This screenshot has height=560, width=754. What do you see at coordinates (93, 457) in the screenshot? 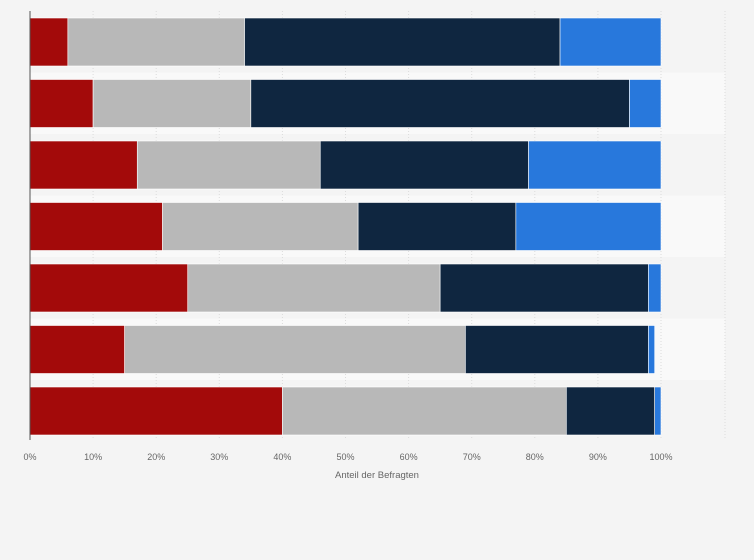
I see `x-tick-label: 10%` at bounding box center [93, 457].